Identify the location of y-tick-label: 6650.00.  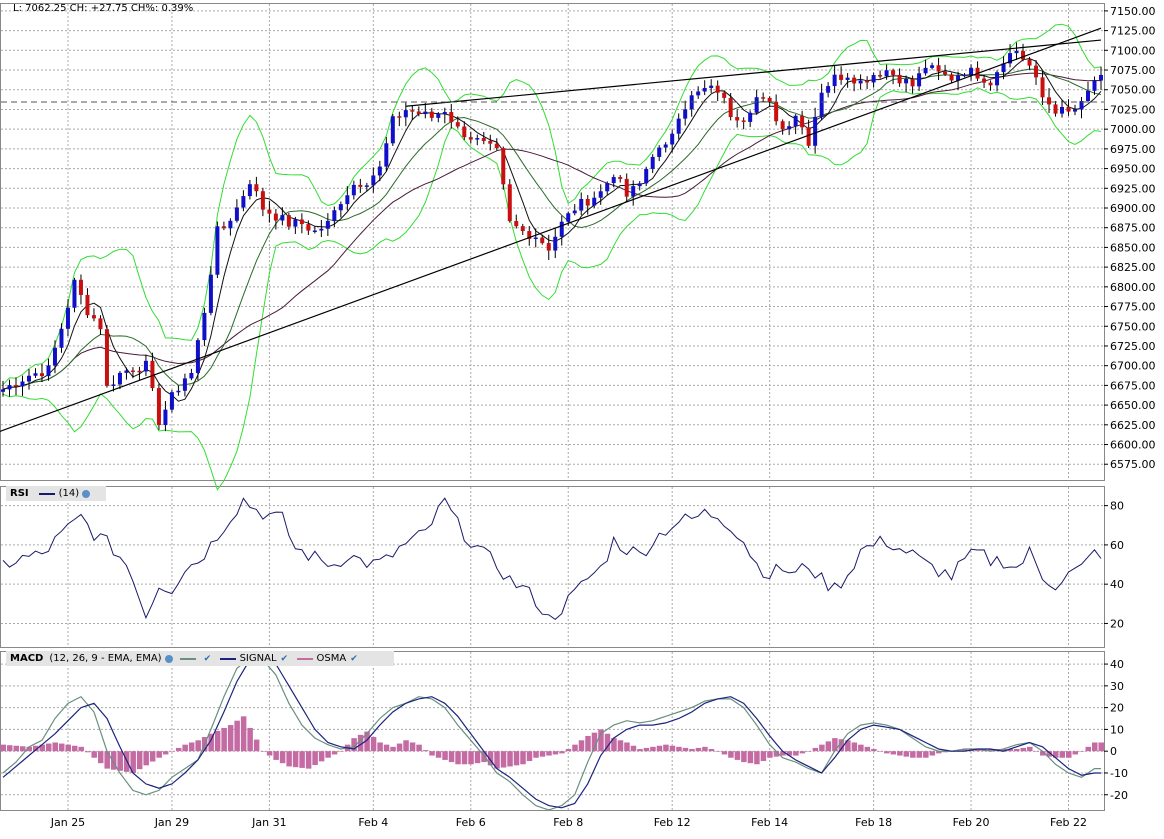
(1133, 405).